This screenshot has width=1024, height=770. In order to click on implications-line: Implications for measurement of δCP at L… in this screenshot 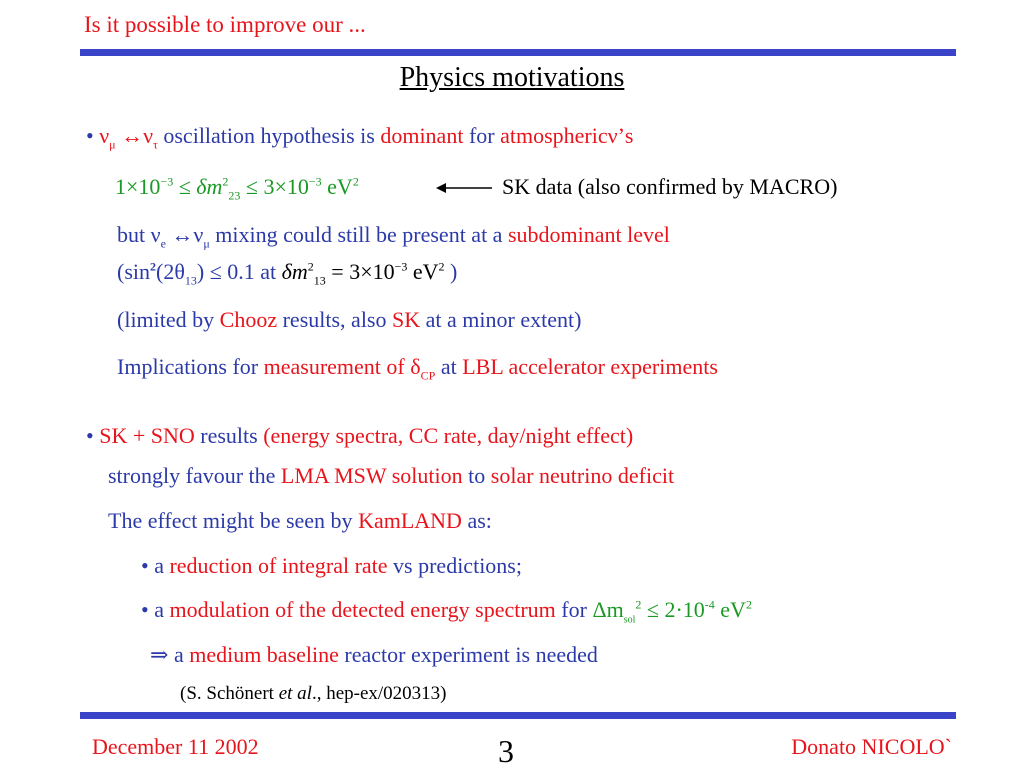, I will do `click(417, 368)`.